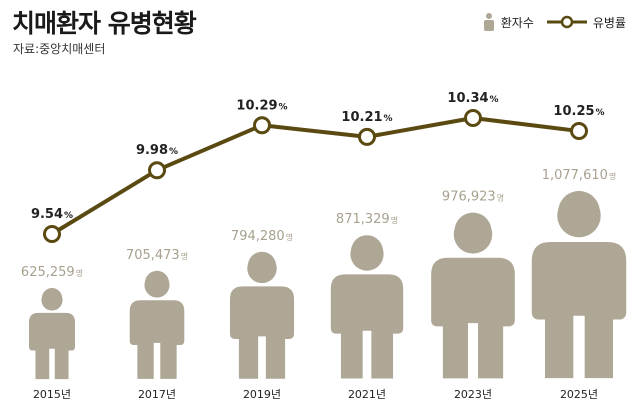  What do you see at coordinates (157, 255) in the screenshot?
I see `patient-count-label: 705,473명` at bounding box center [157, 255].